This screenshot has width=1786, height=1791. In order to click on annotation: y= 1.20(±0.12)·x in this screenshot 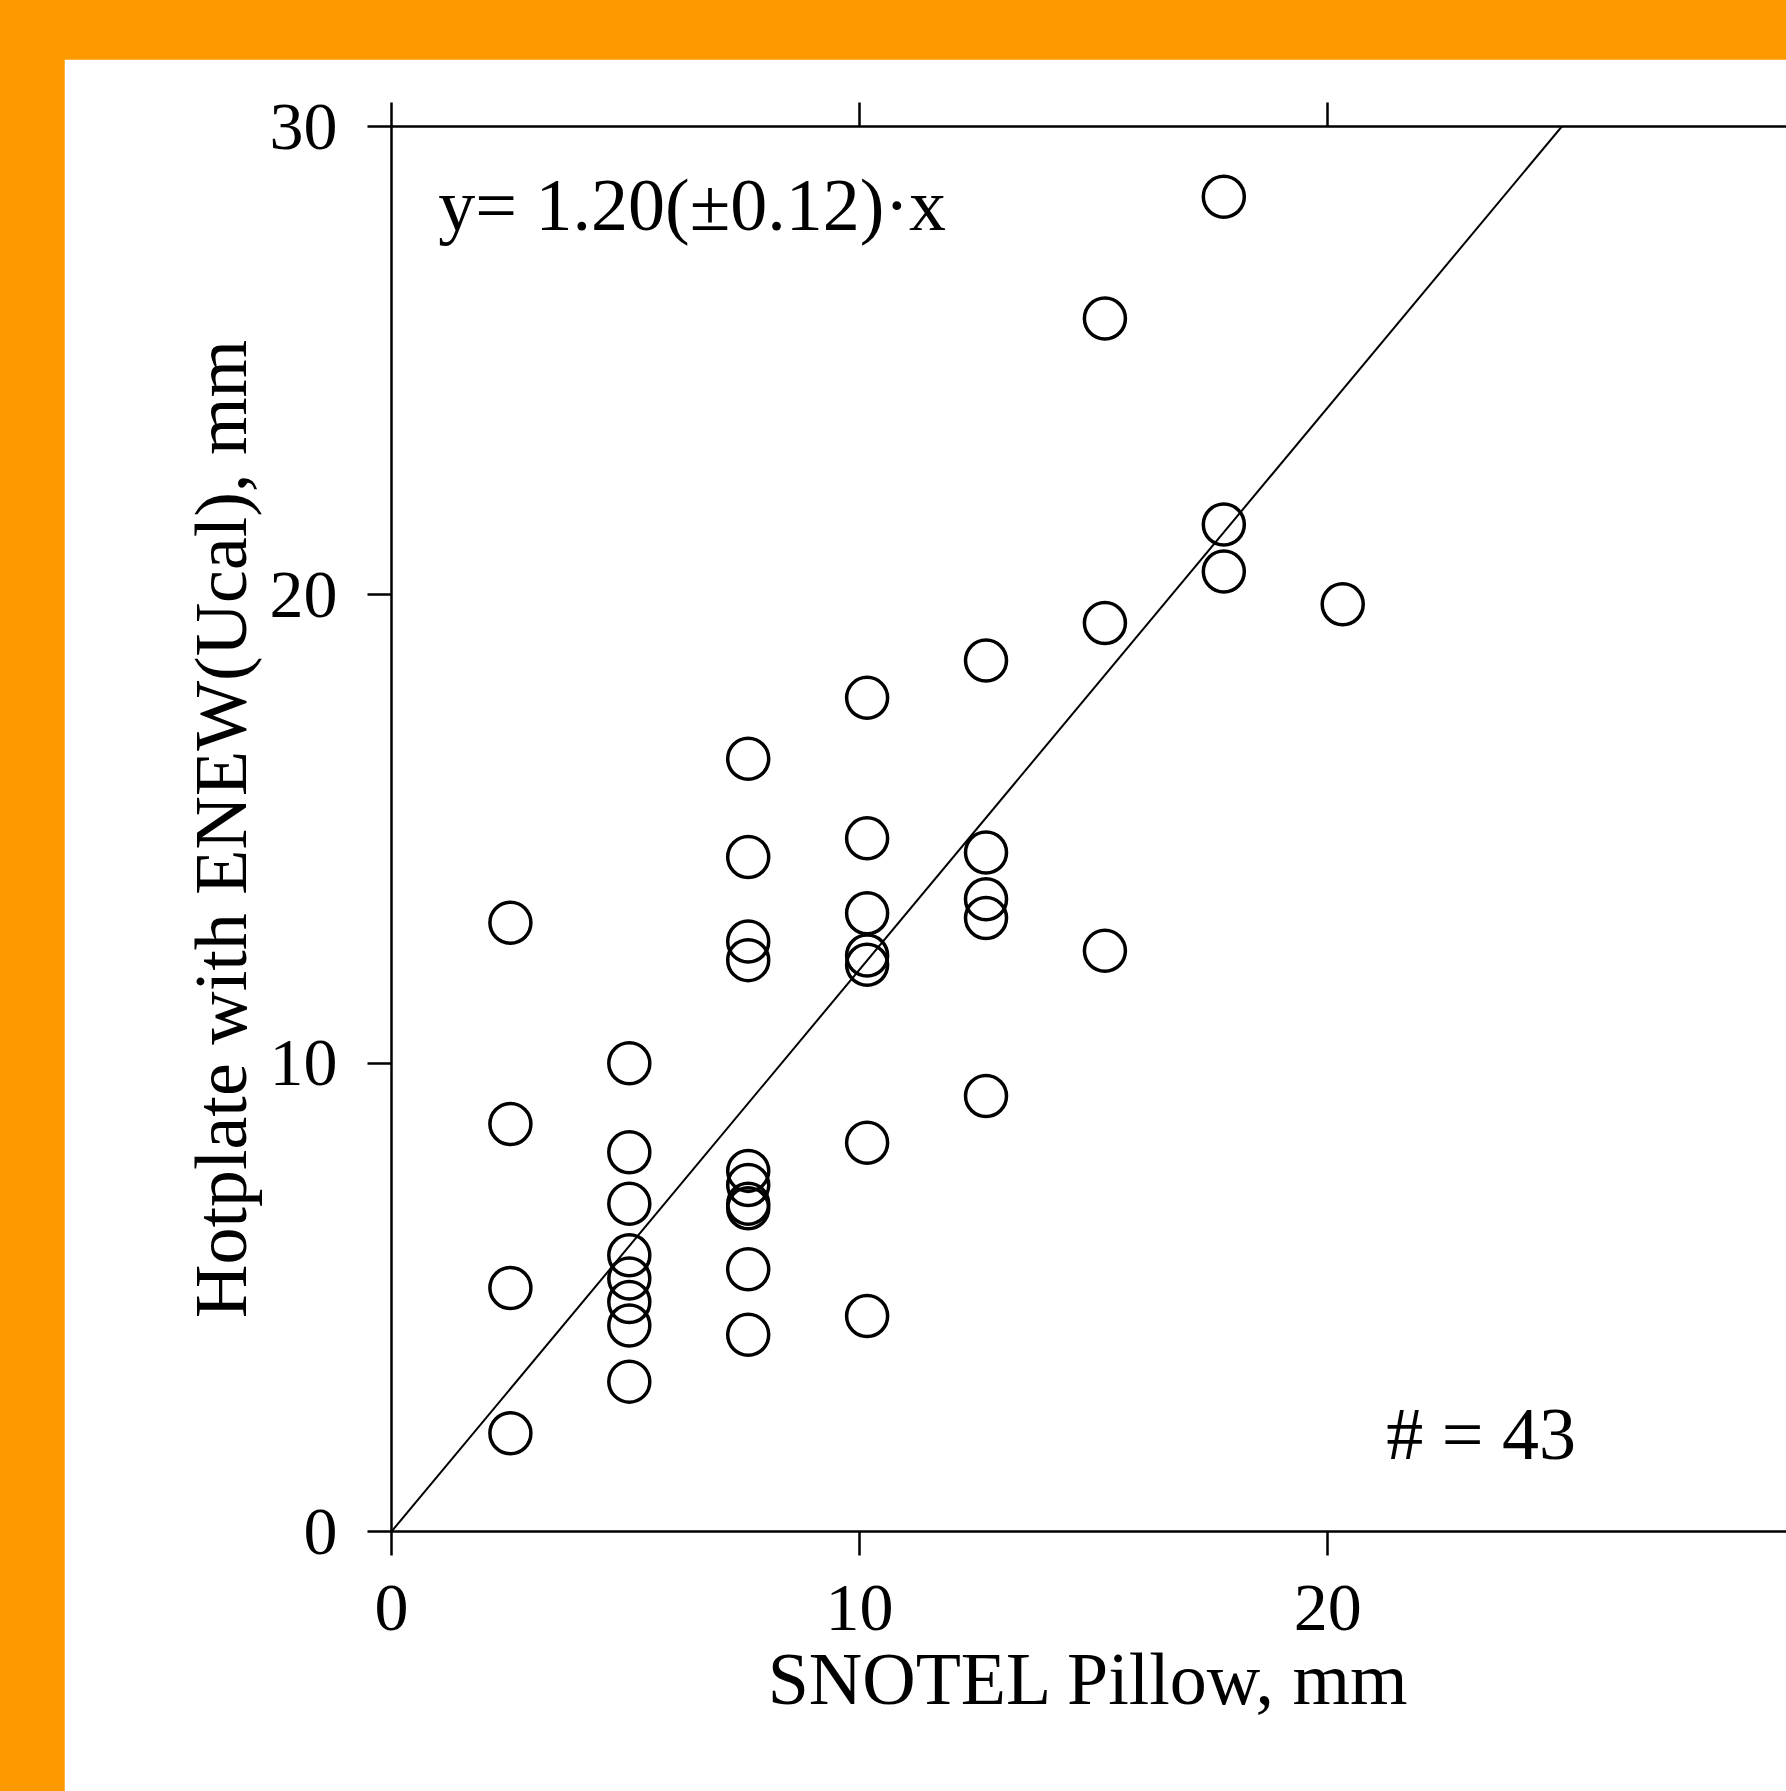, I will do `click(692, 204)`.